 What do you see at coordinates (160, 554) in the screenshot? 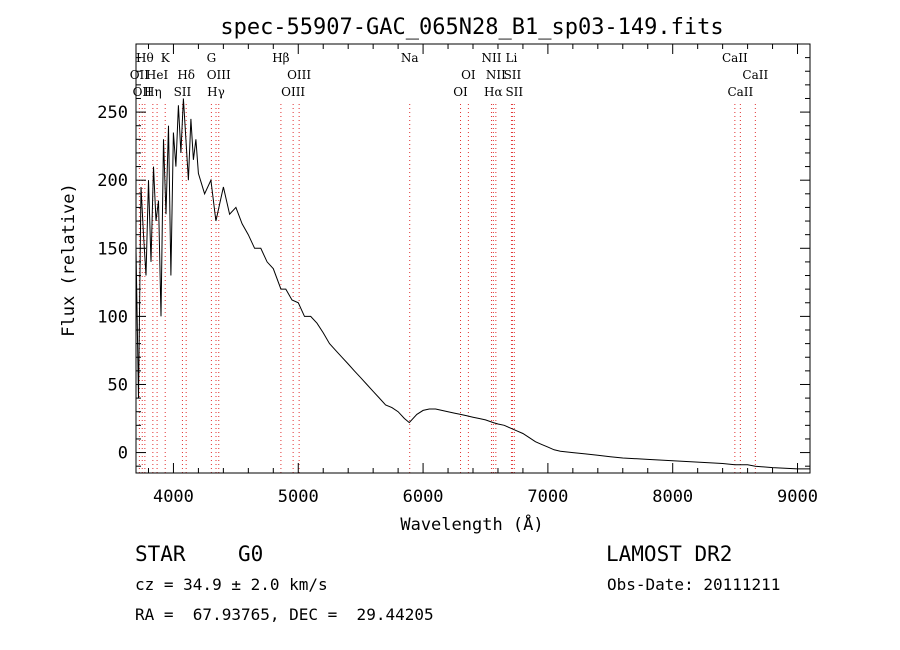
I see `object-class: STAR` at bounding box center [160, 554].